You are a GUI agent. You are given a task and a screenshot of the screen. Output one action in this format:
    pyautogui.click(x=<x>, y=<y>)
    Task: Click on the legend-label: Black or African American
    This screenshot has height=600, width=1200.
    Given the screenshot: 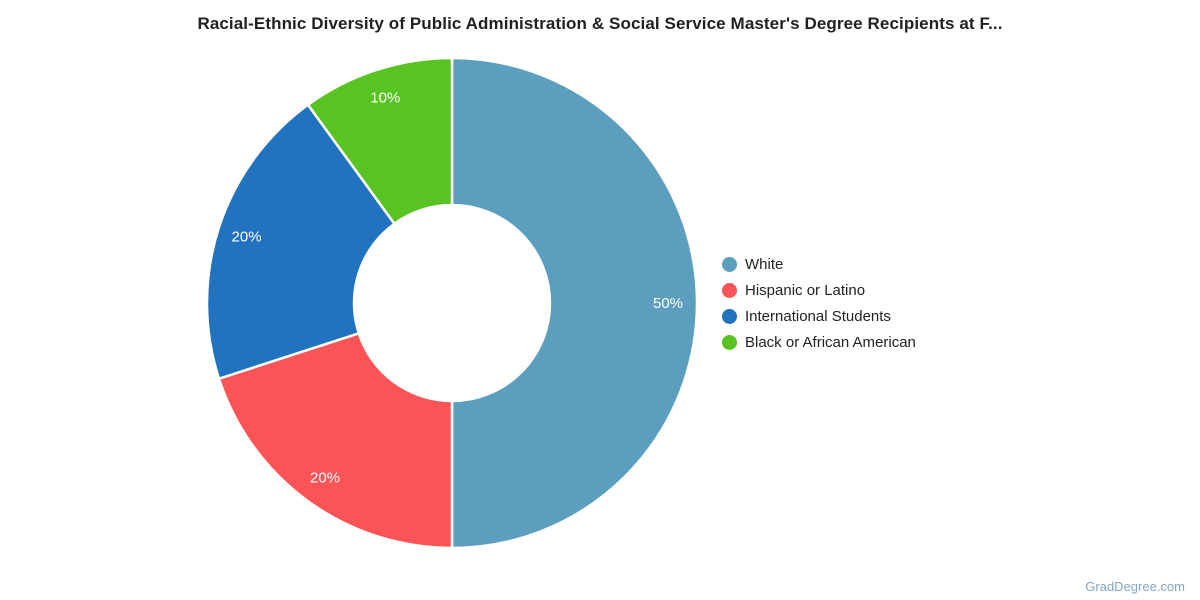 What is the action you would take?
    pyautogui.click(x=830, y=342)
    